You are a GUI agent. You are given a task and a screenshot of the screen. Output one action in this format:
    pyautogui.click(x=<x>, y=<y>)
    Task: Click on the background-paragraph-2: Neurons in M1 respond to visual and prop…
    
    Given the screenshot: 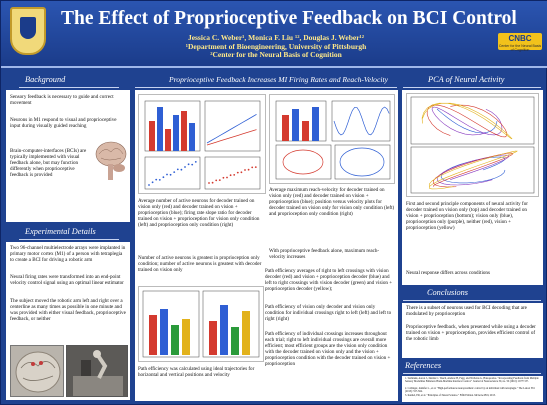 What is the action you would take?
    pyautogui.click(x=63, y=123)
    